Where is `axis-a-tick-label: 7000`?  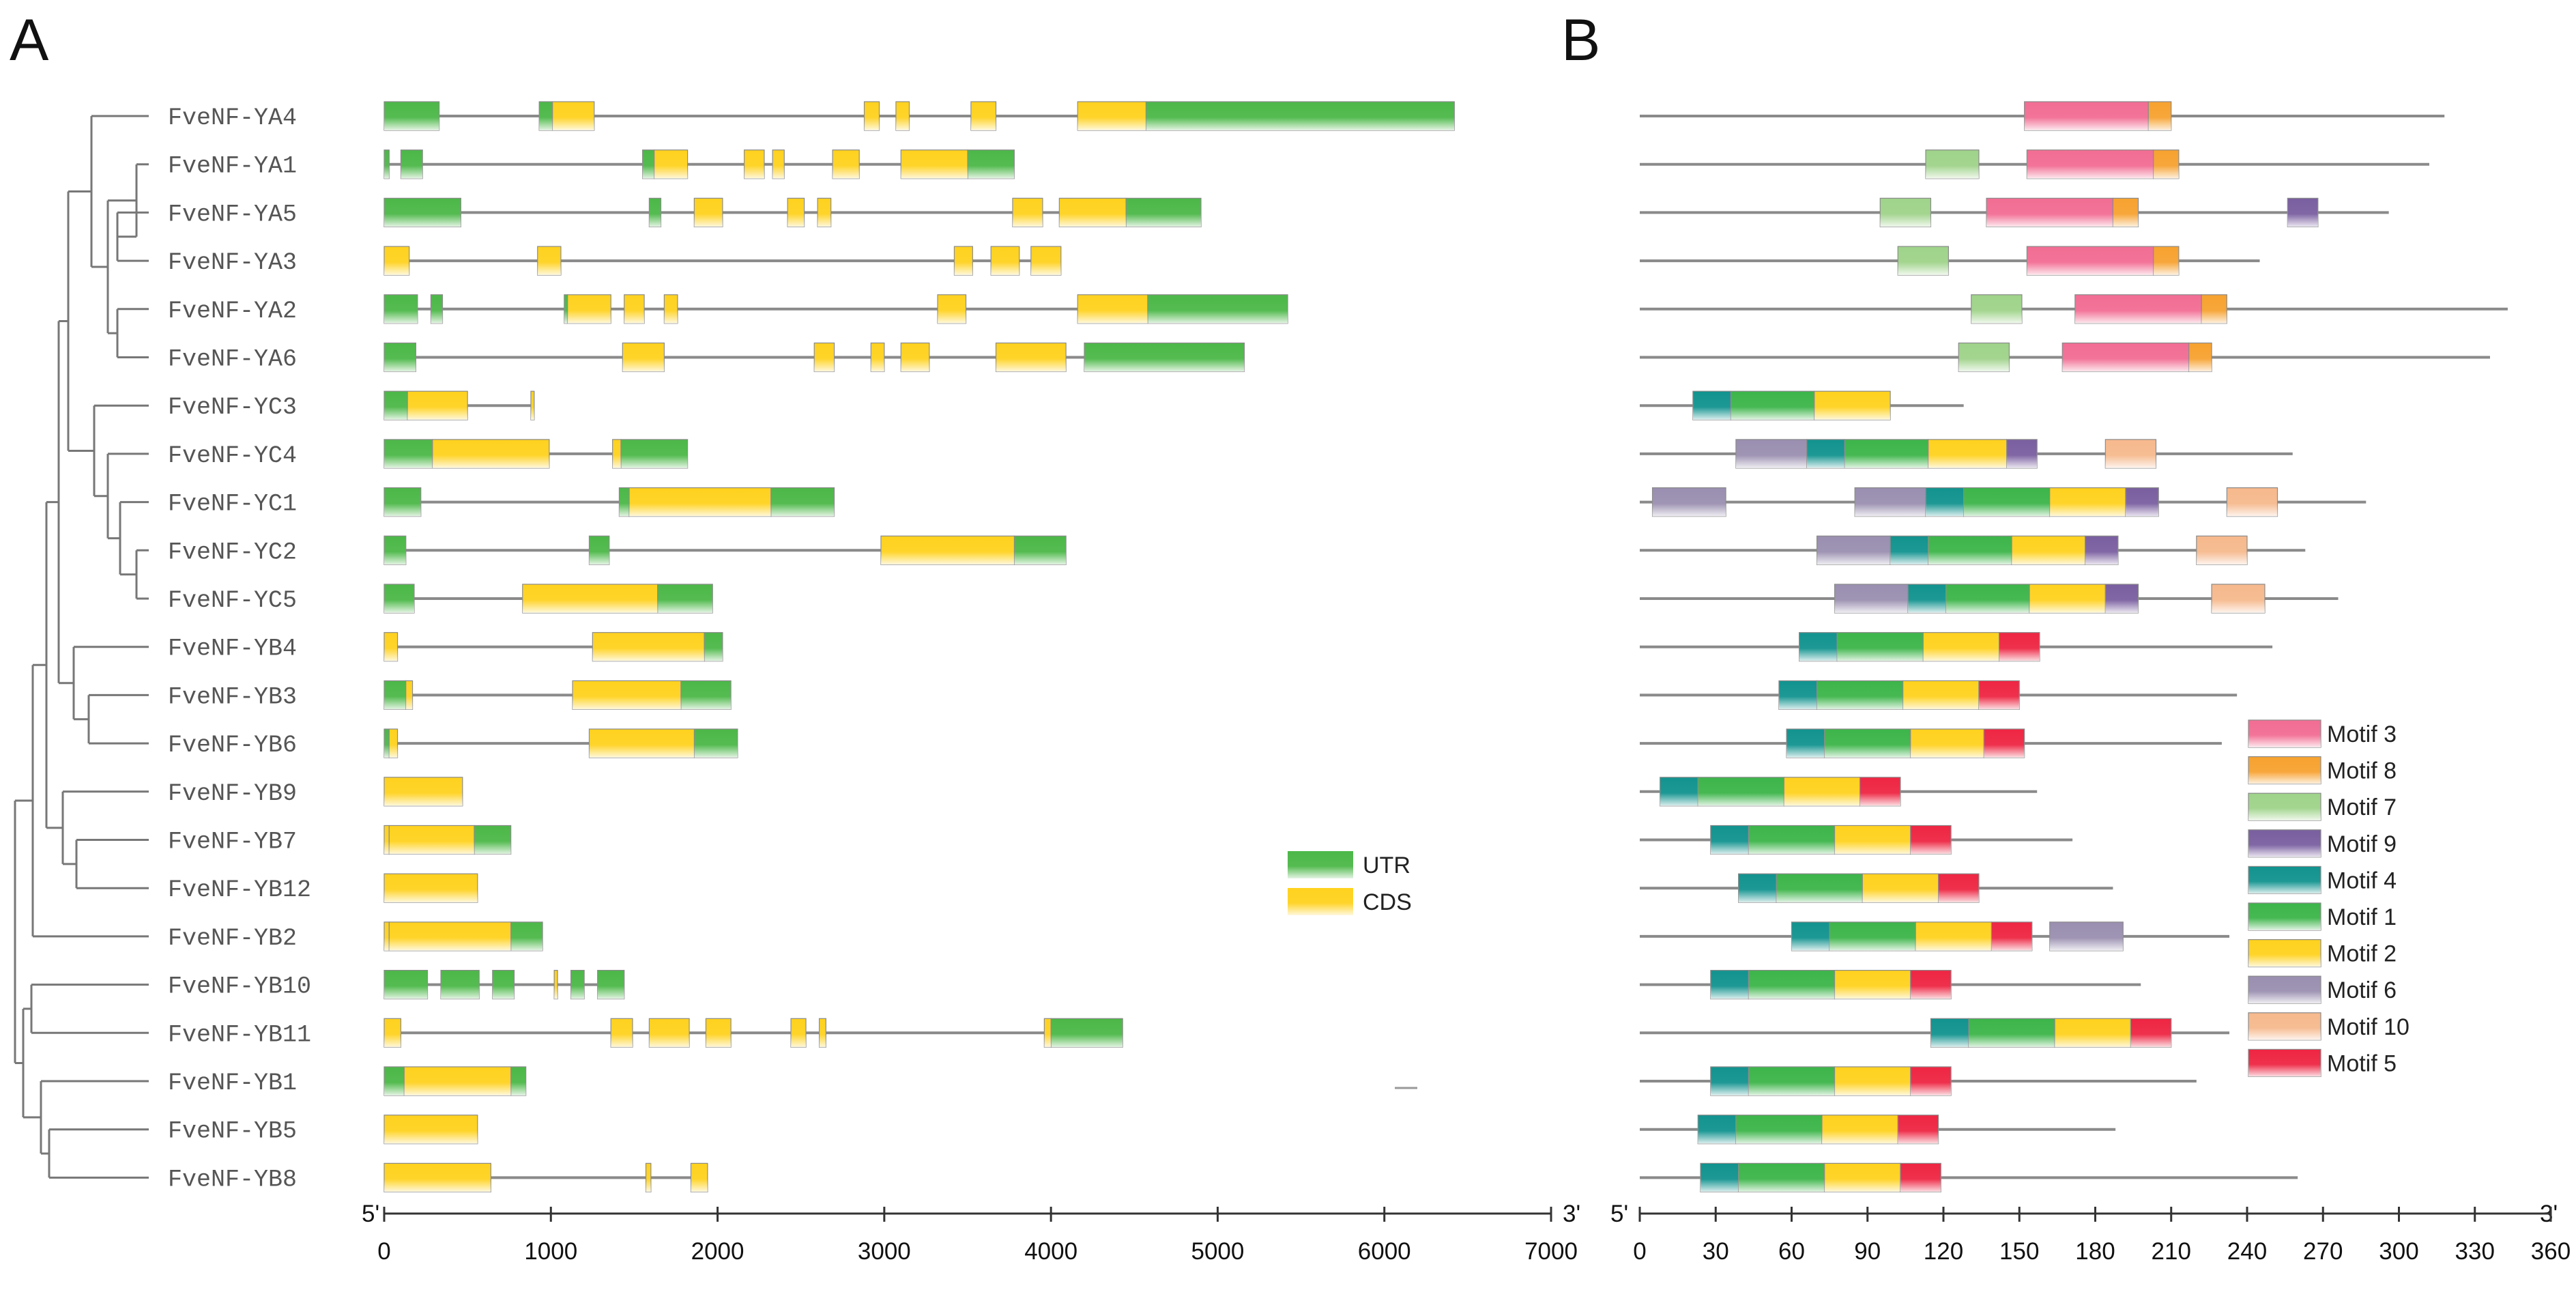 axis-a-tick-label: 7000 is located at coordinates (1551, 1251).